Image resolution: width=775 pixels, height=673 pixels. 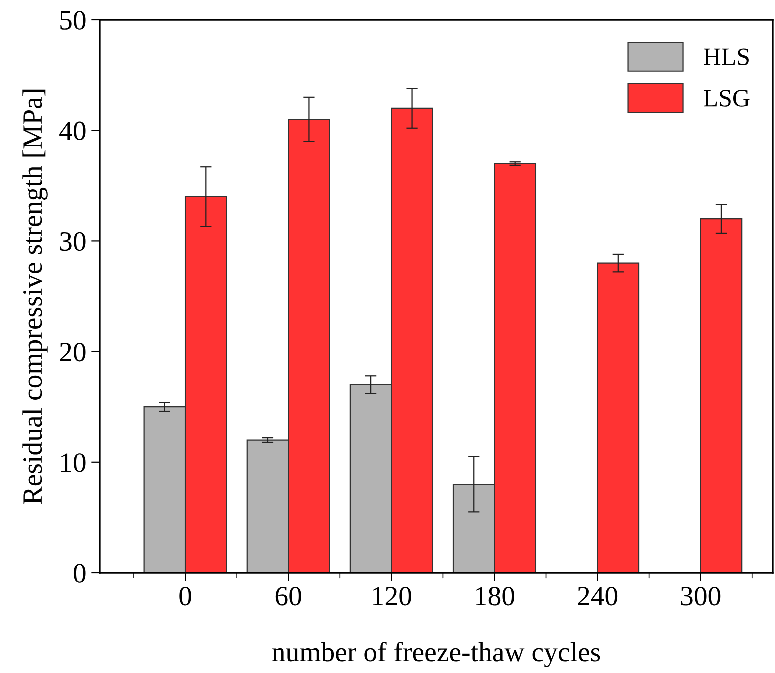 I want to click on y-tick-label: 50, so click(x=73, y=20).